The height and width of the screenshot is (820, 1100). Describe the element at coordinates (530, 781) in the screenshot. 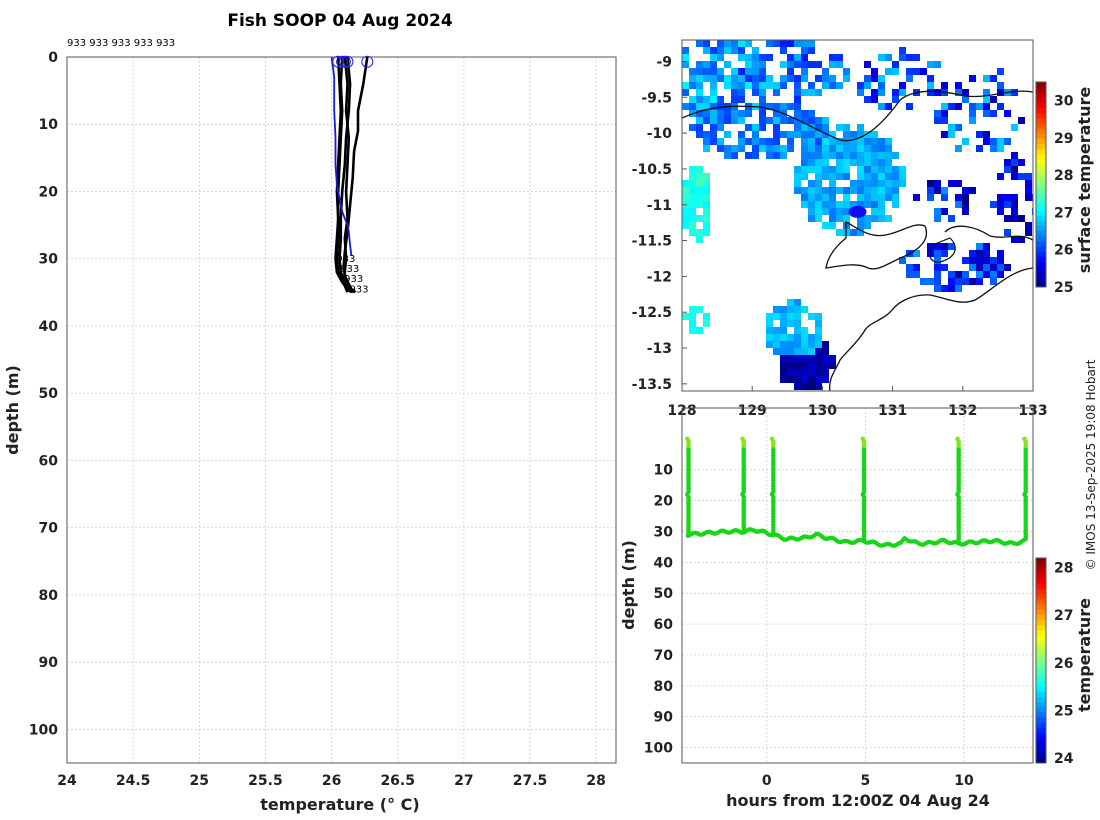

I see `profile-x-tick: 27.5` at that location.